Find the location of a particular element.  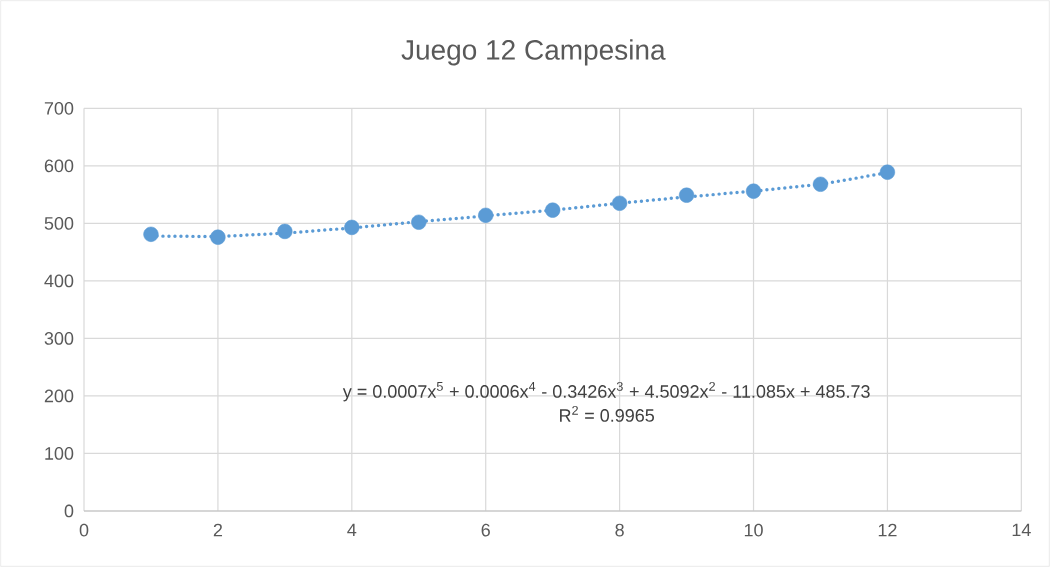

y-tick-label: 700 is located at coordinates (59, 108).